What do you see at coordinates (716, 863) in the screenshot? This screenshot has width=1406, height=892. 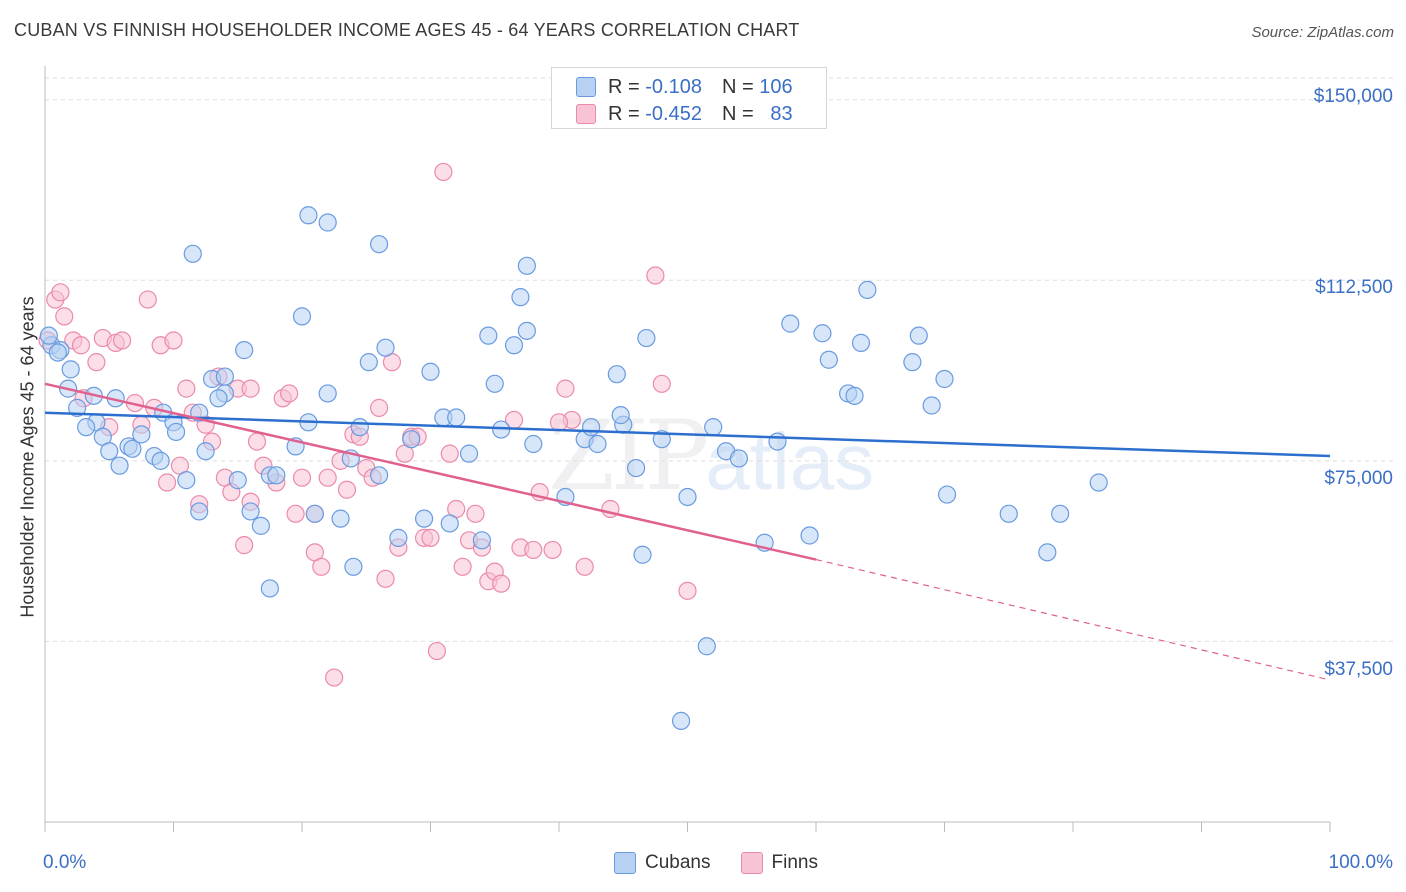 I see `series-legend: Cubans Finns` at bounding box center [716, 863].